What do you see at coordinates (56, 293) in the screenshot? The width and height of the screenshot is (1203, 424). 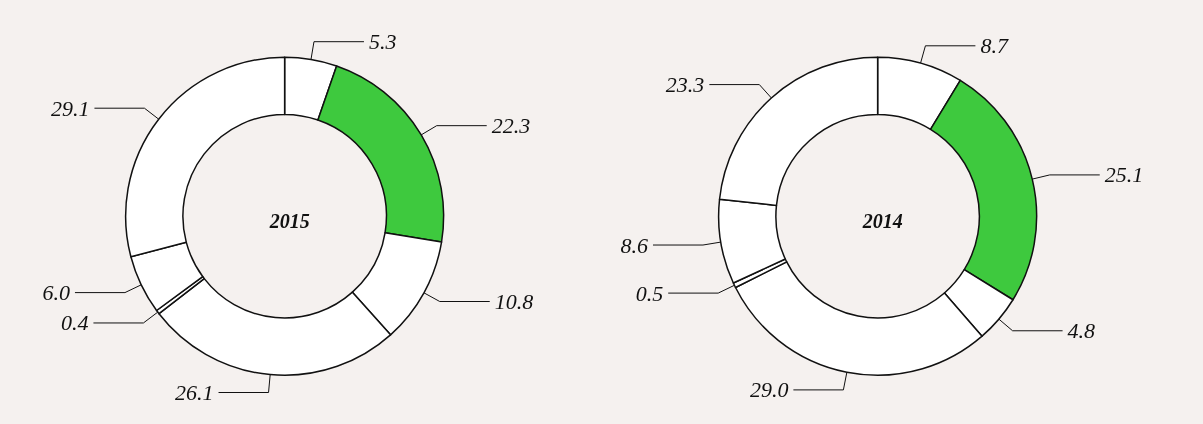 I see `data-label: 6.0` at bounding box center [56, 293].